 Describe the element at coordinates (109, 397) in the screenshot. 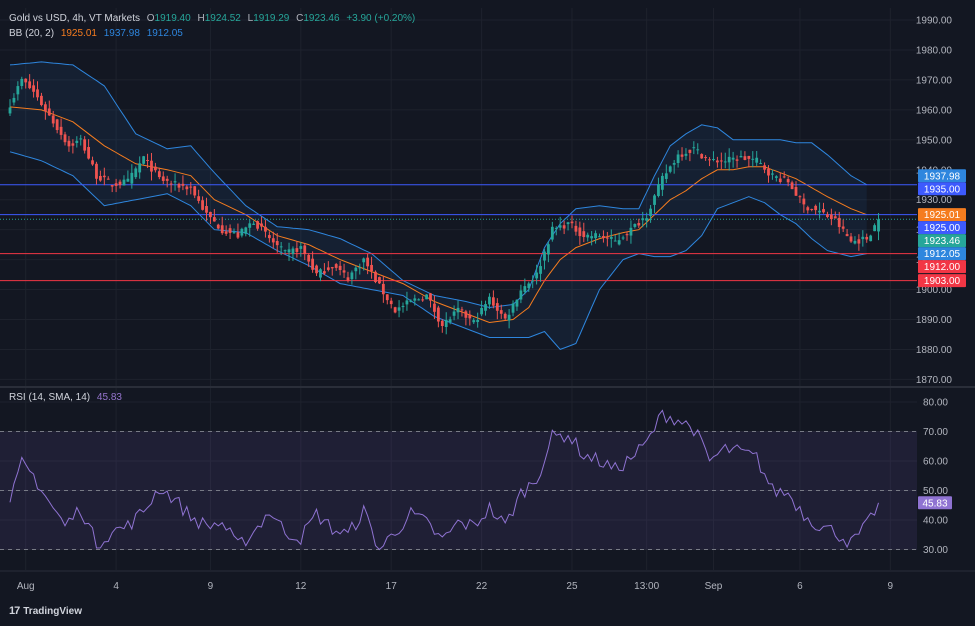

I see `rsi-value: 45.83` at that location.